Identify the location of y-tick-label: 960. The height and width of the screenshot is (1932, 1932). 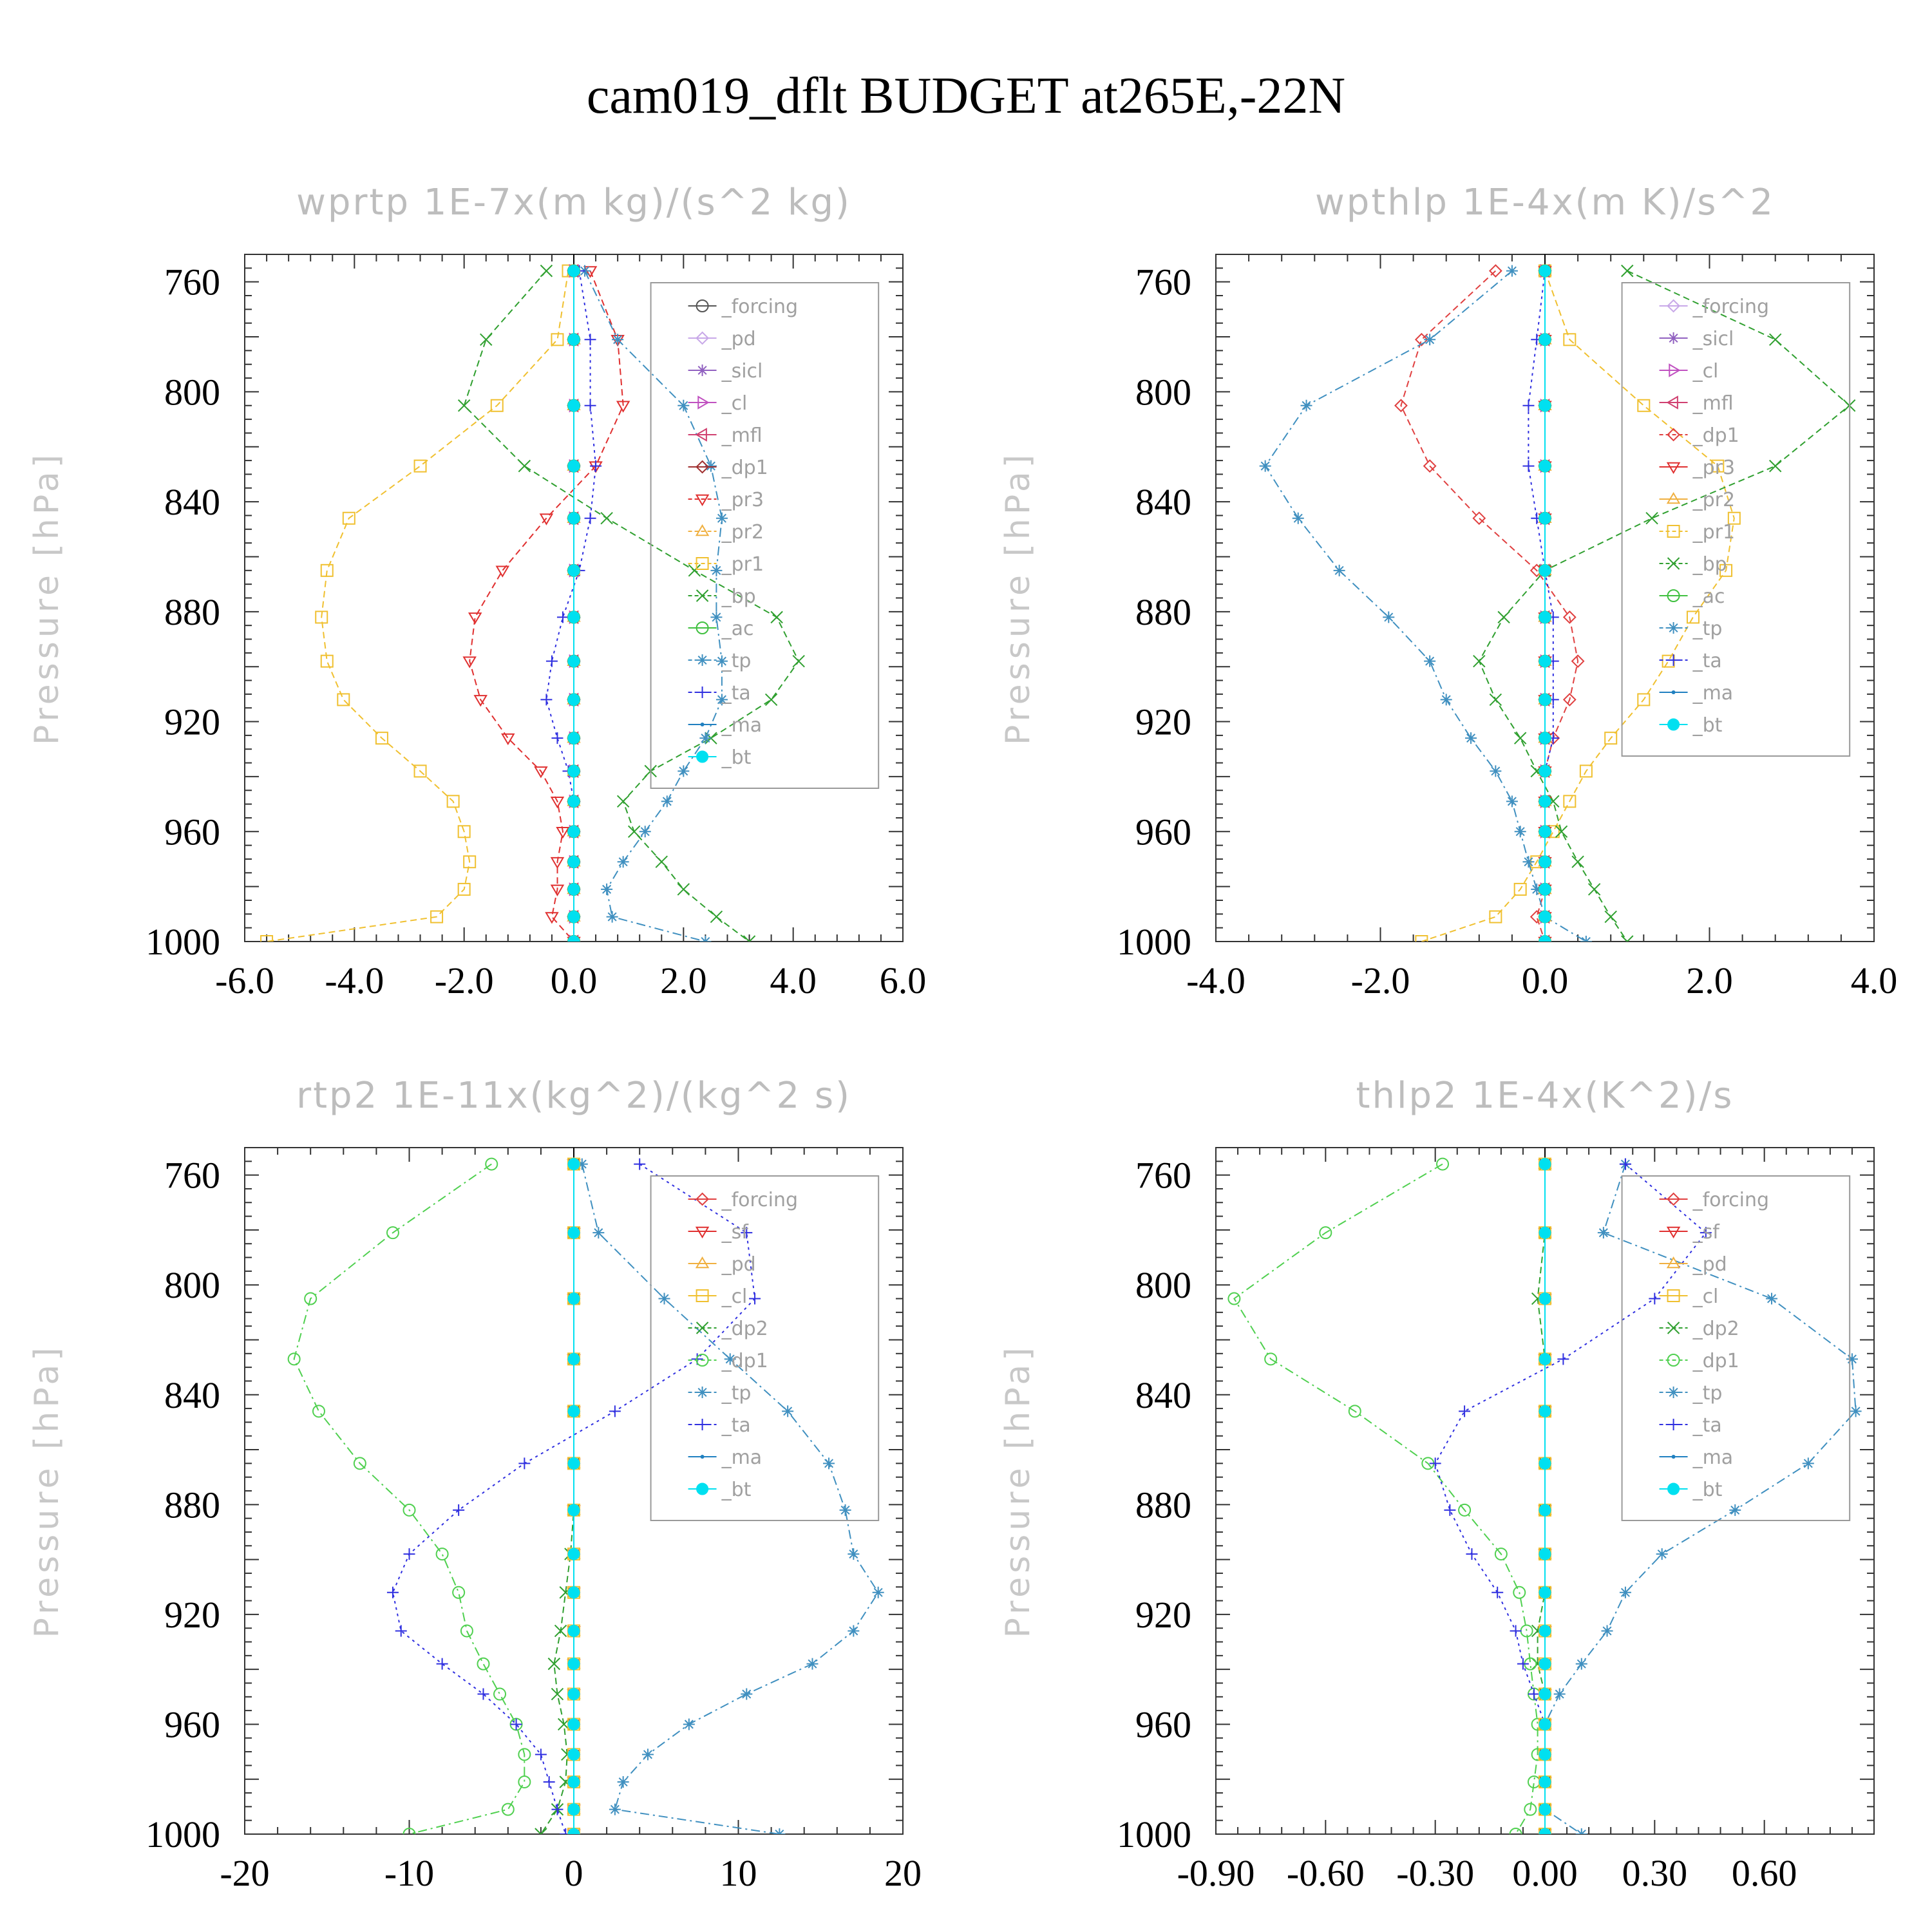
(1163, 832).